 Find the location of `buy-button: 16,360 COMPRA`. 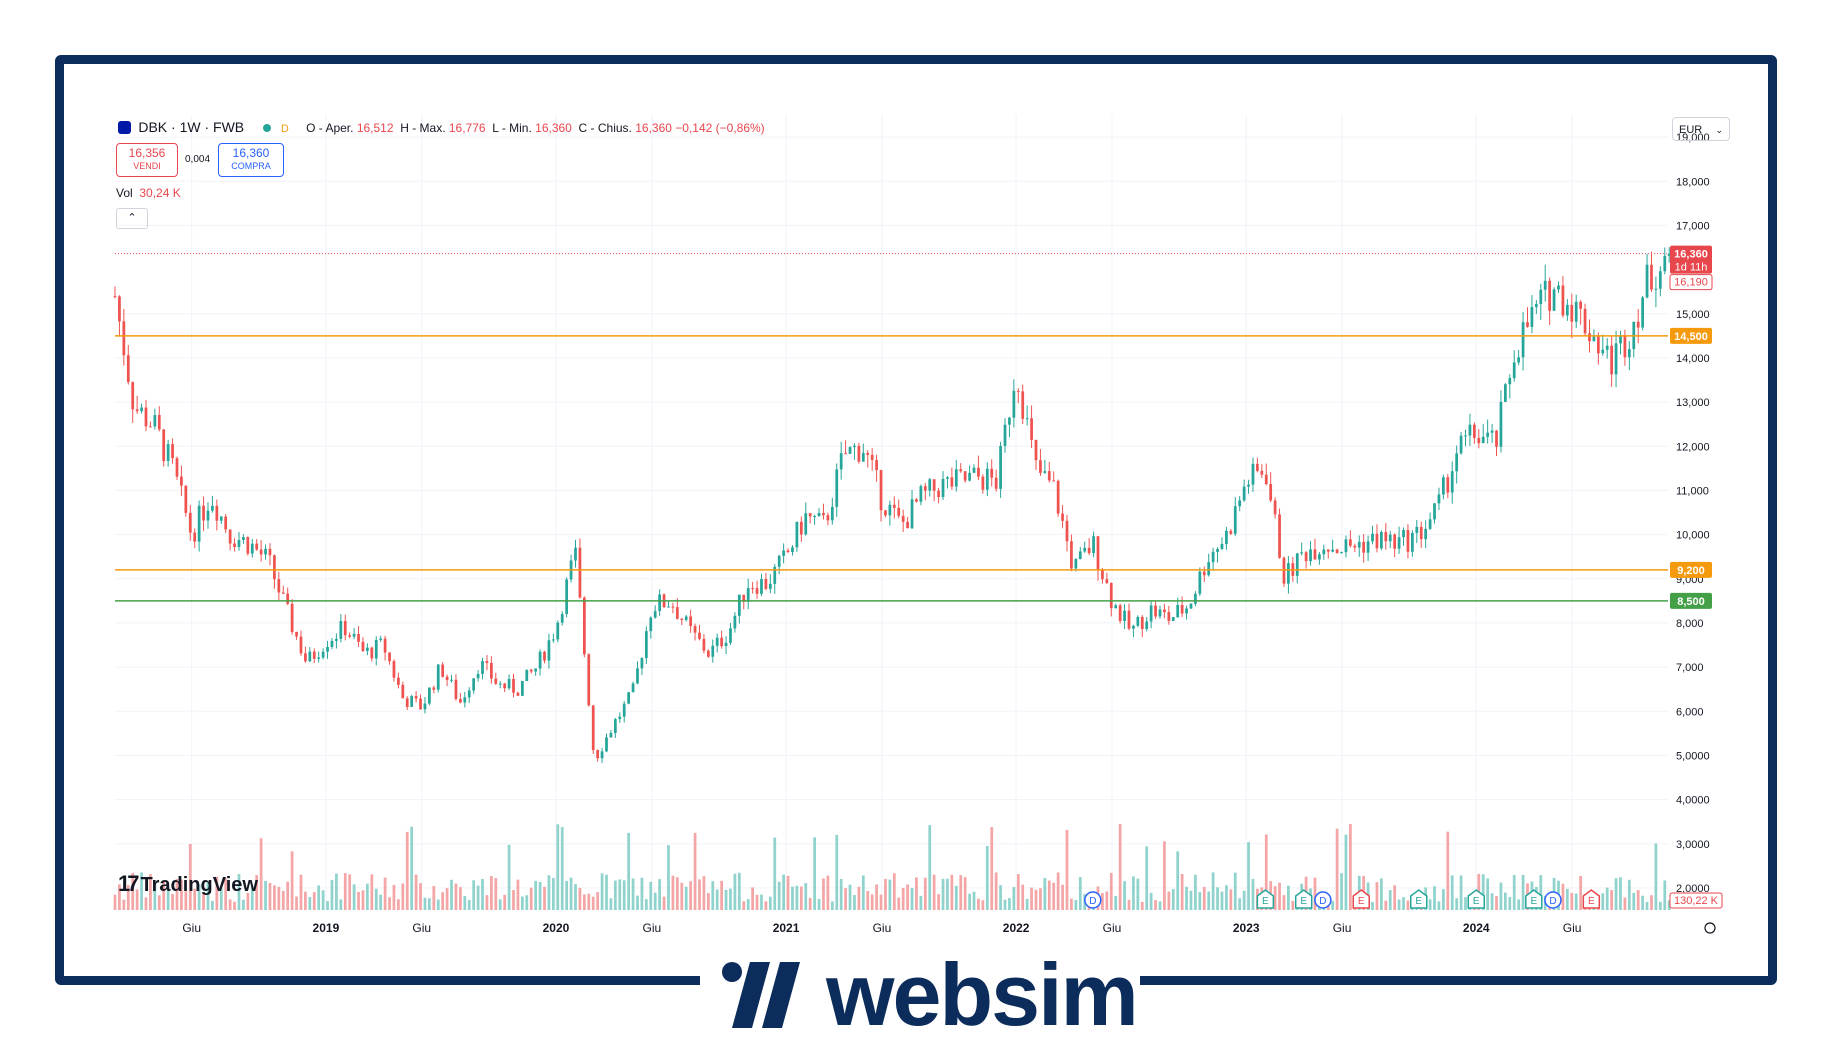

buy-button: 16,360 COMPRA is located at coordinates (251, 160).